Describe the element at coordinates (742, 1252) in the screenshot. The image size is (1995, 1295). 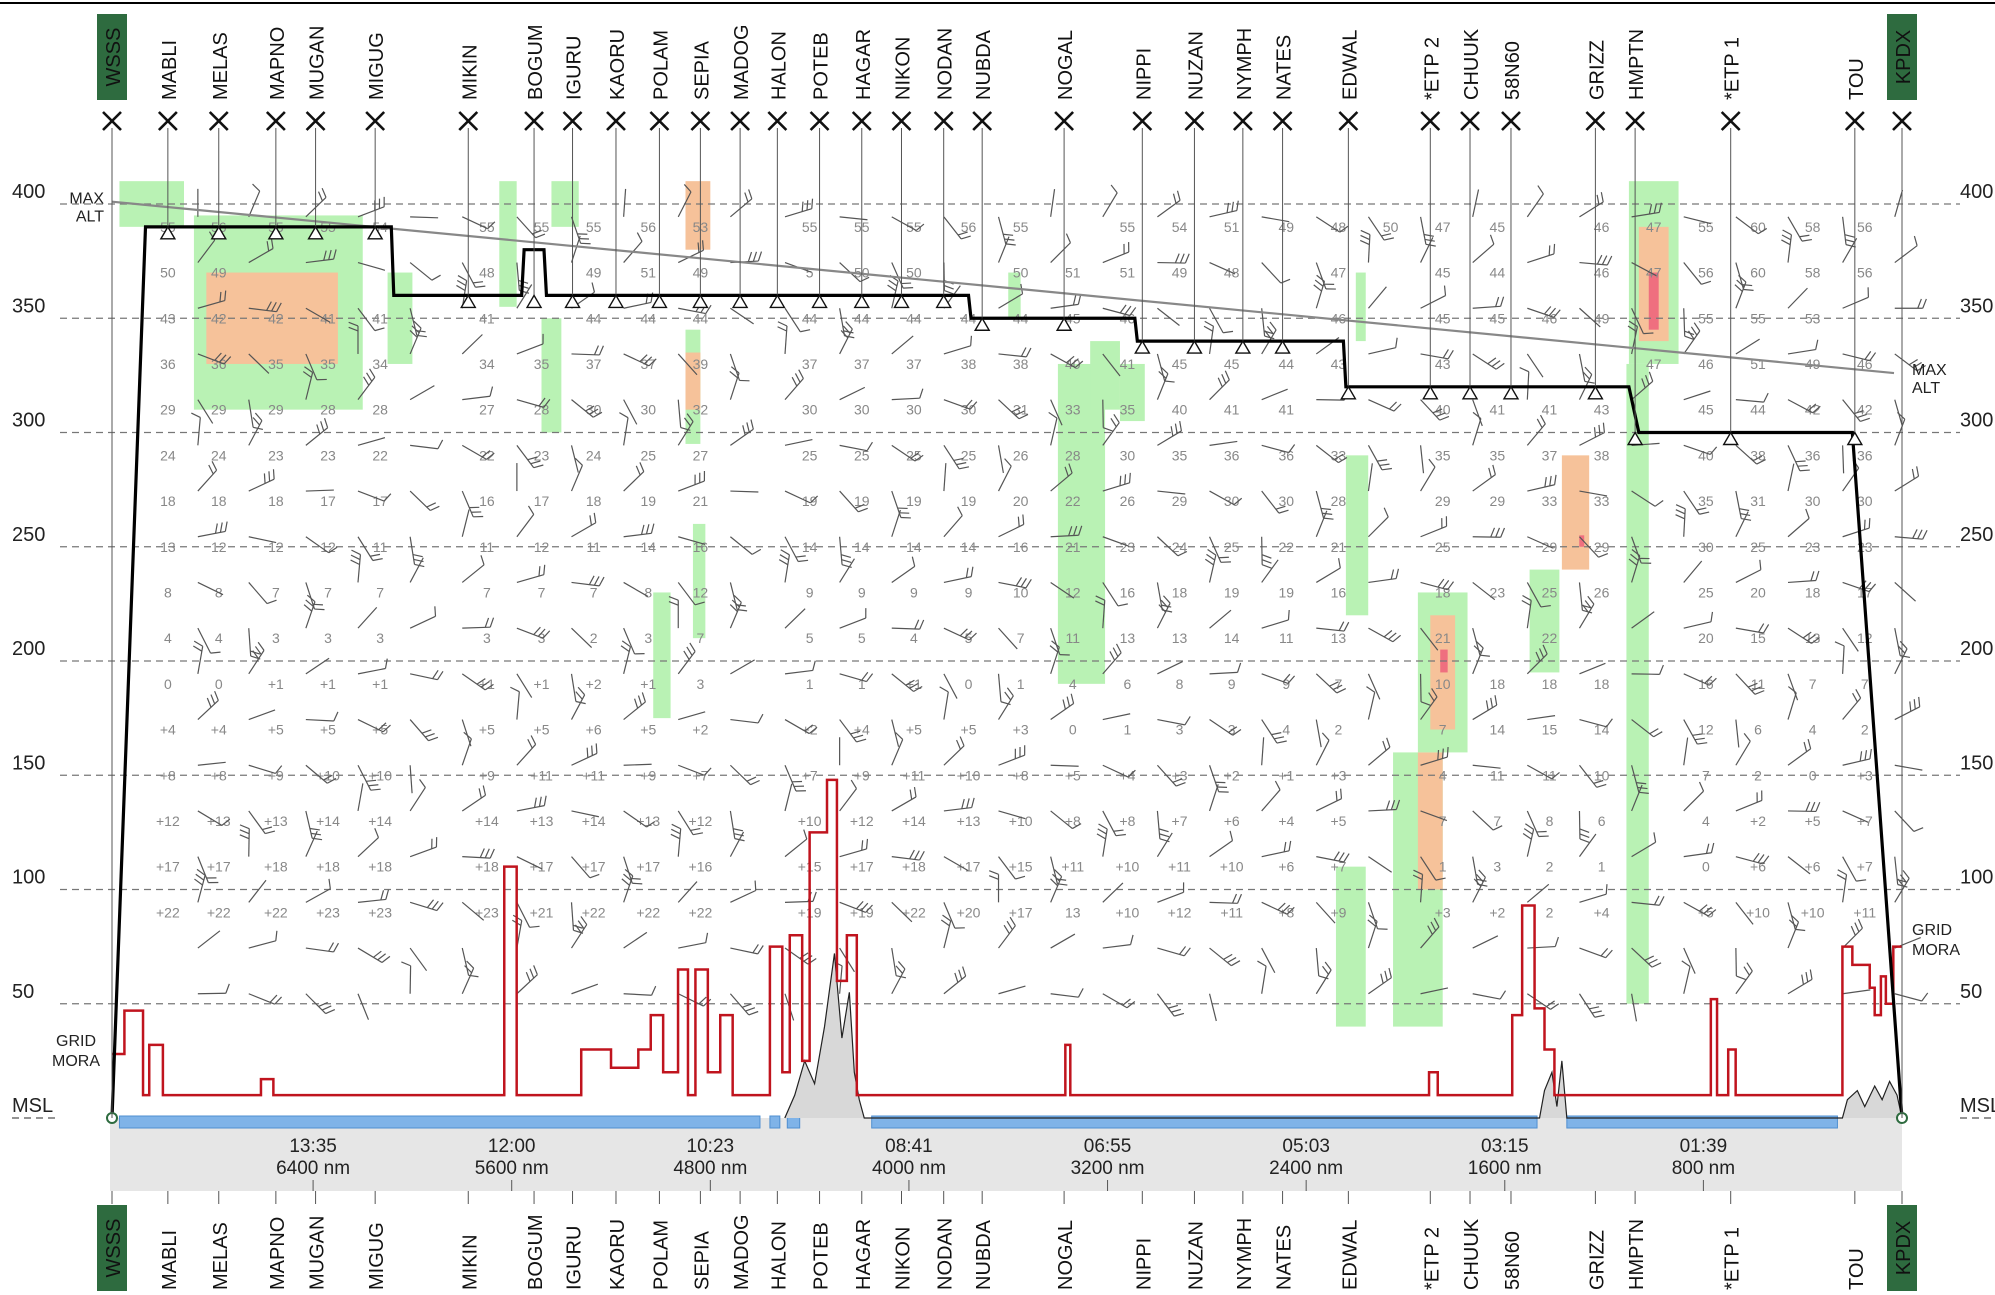
I see `waypoint-label-bottom: MADOG` at that location.